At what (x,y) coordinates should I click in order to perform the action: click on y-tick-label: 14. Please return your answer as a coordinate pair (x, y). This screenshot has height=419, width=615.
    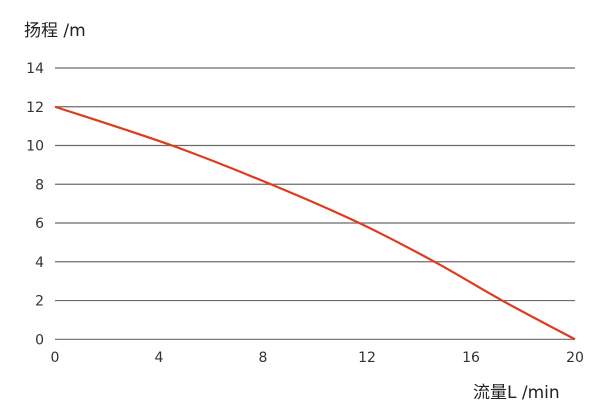
    Looking at the image, I should click on (35, 69).